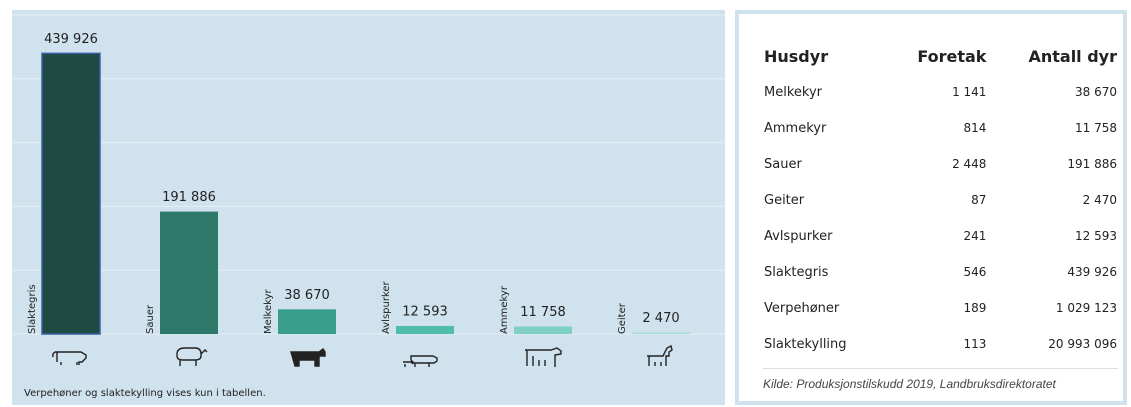 Image resolution: width=1131 pixels, height=407 pixels. Describe the element at coordinates (940, 92) in the screenshot. I see `table-row: Melkekyr 1 141 38 670` at that location.